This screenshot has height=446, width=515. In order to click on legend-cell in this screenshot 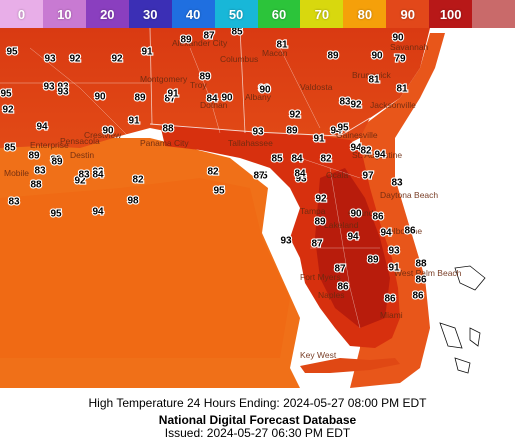, I will do `click(493, 14)`.